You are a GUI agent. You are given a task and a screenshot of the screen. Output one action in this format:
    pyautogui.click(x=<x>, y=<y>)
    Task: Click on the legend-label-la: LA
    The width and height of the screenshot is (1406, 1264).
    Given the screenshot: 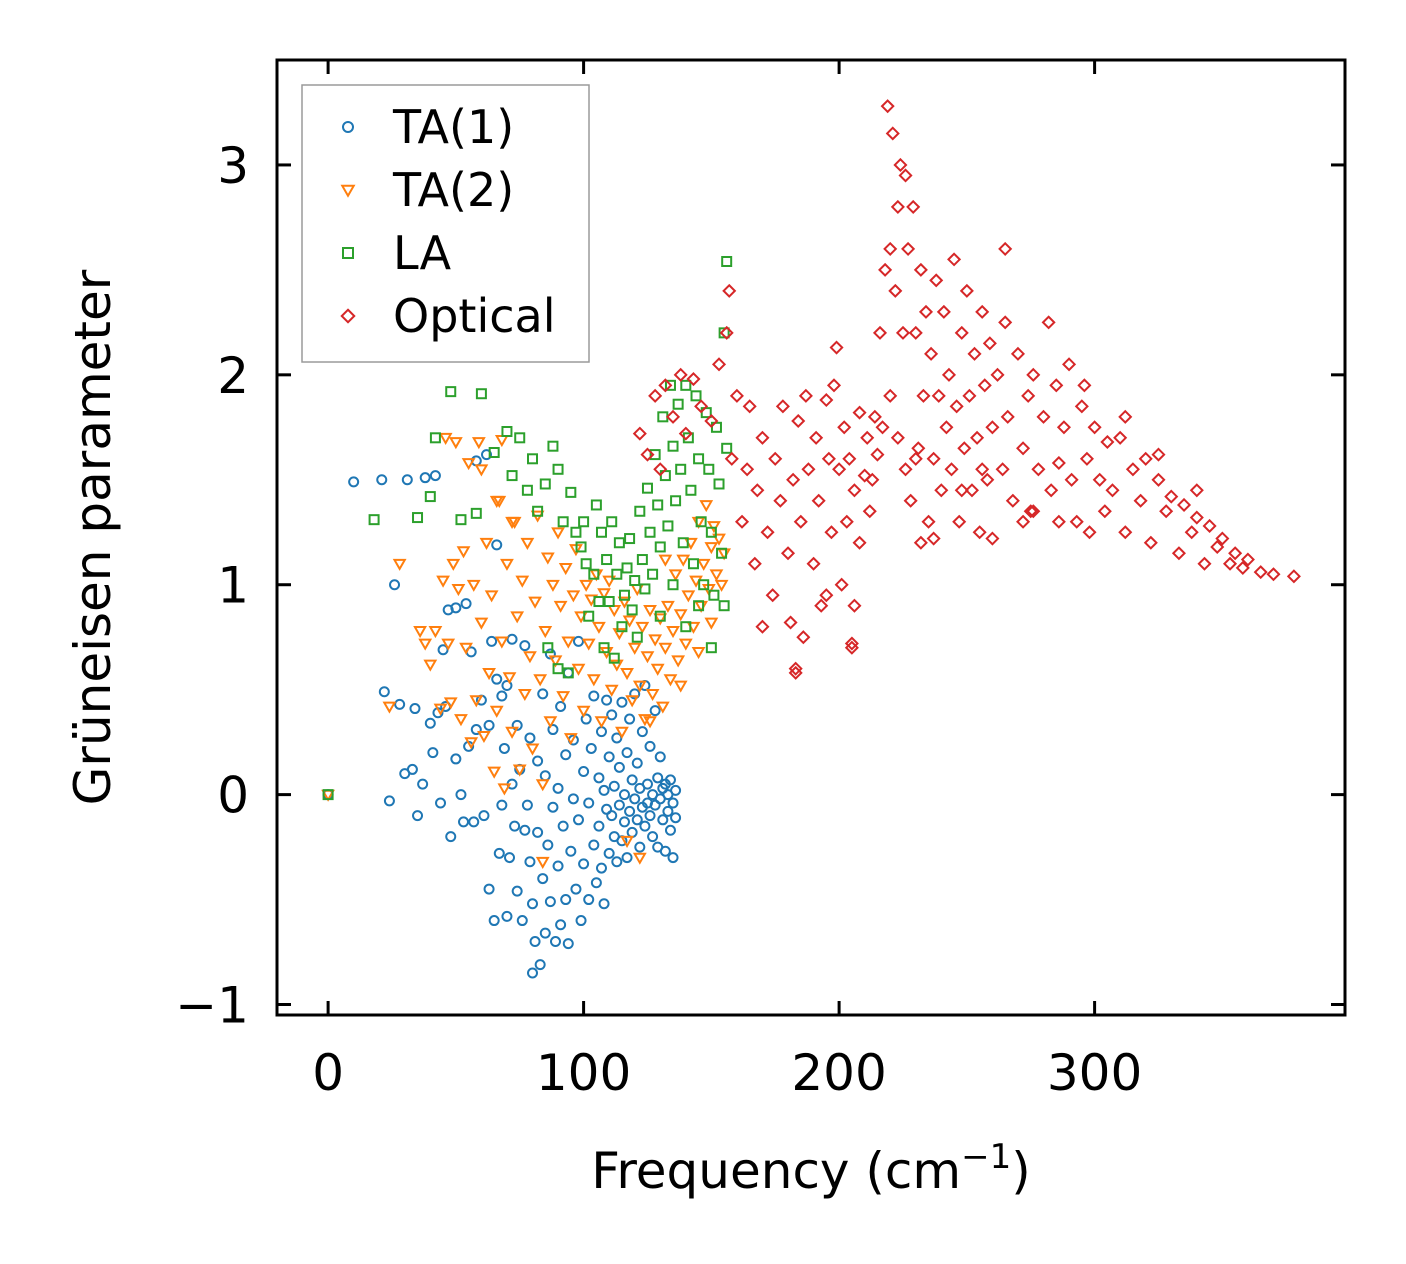 What is the action you would take?
    pyautogui.click(x=422, y=253)
    